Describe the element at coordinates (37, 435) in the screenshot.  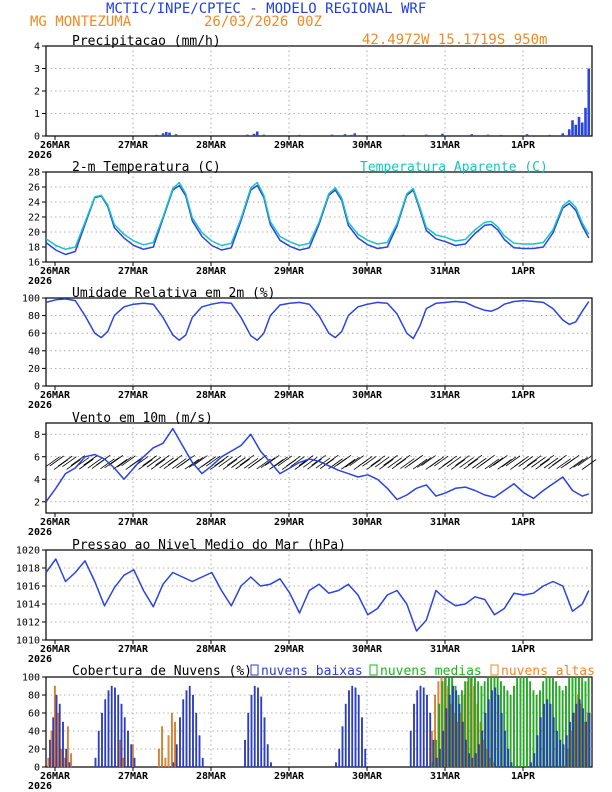
I see `wind-ytick-label: 8` at that location.